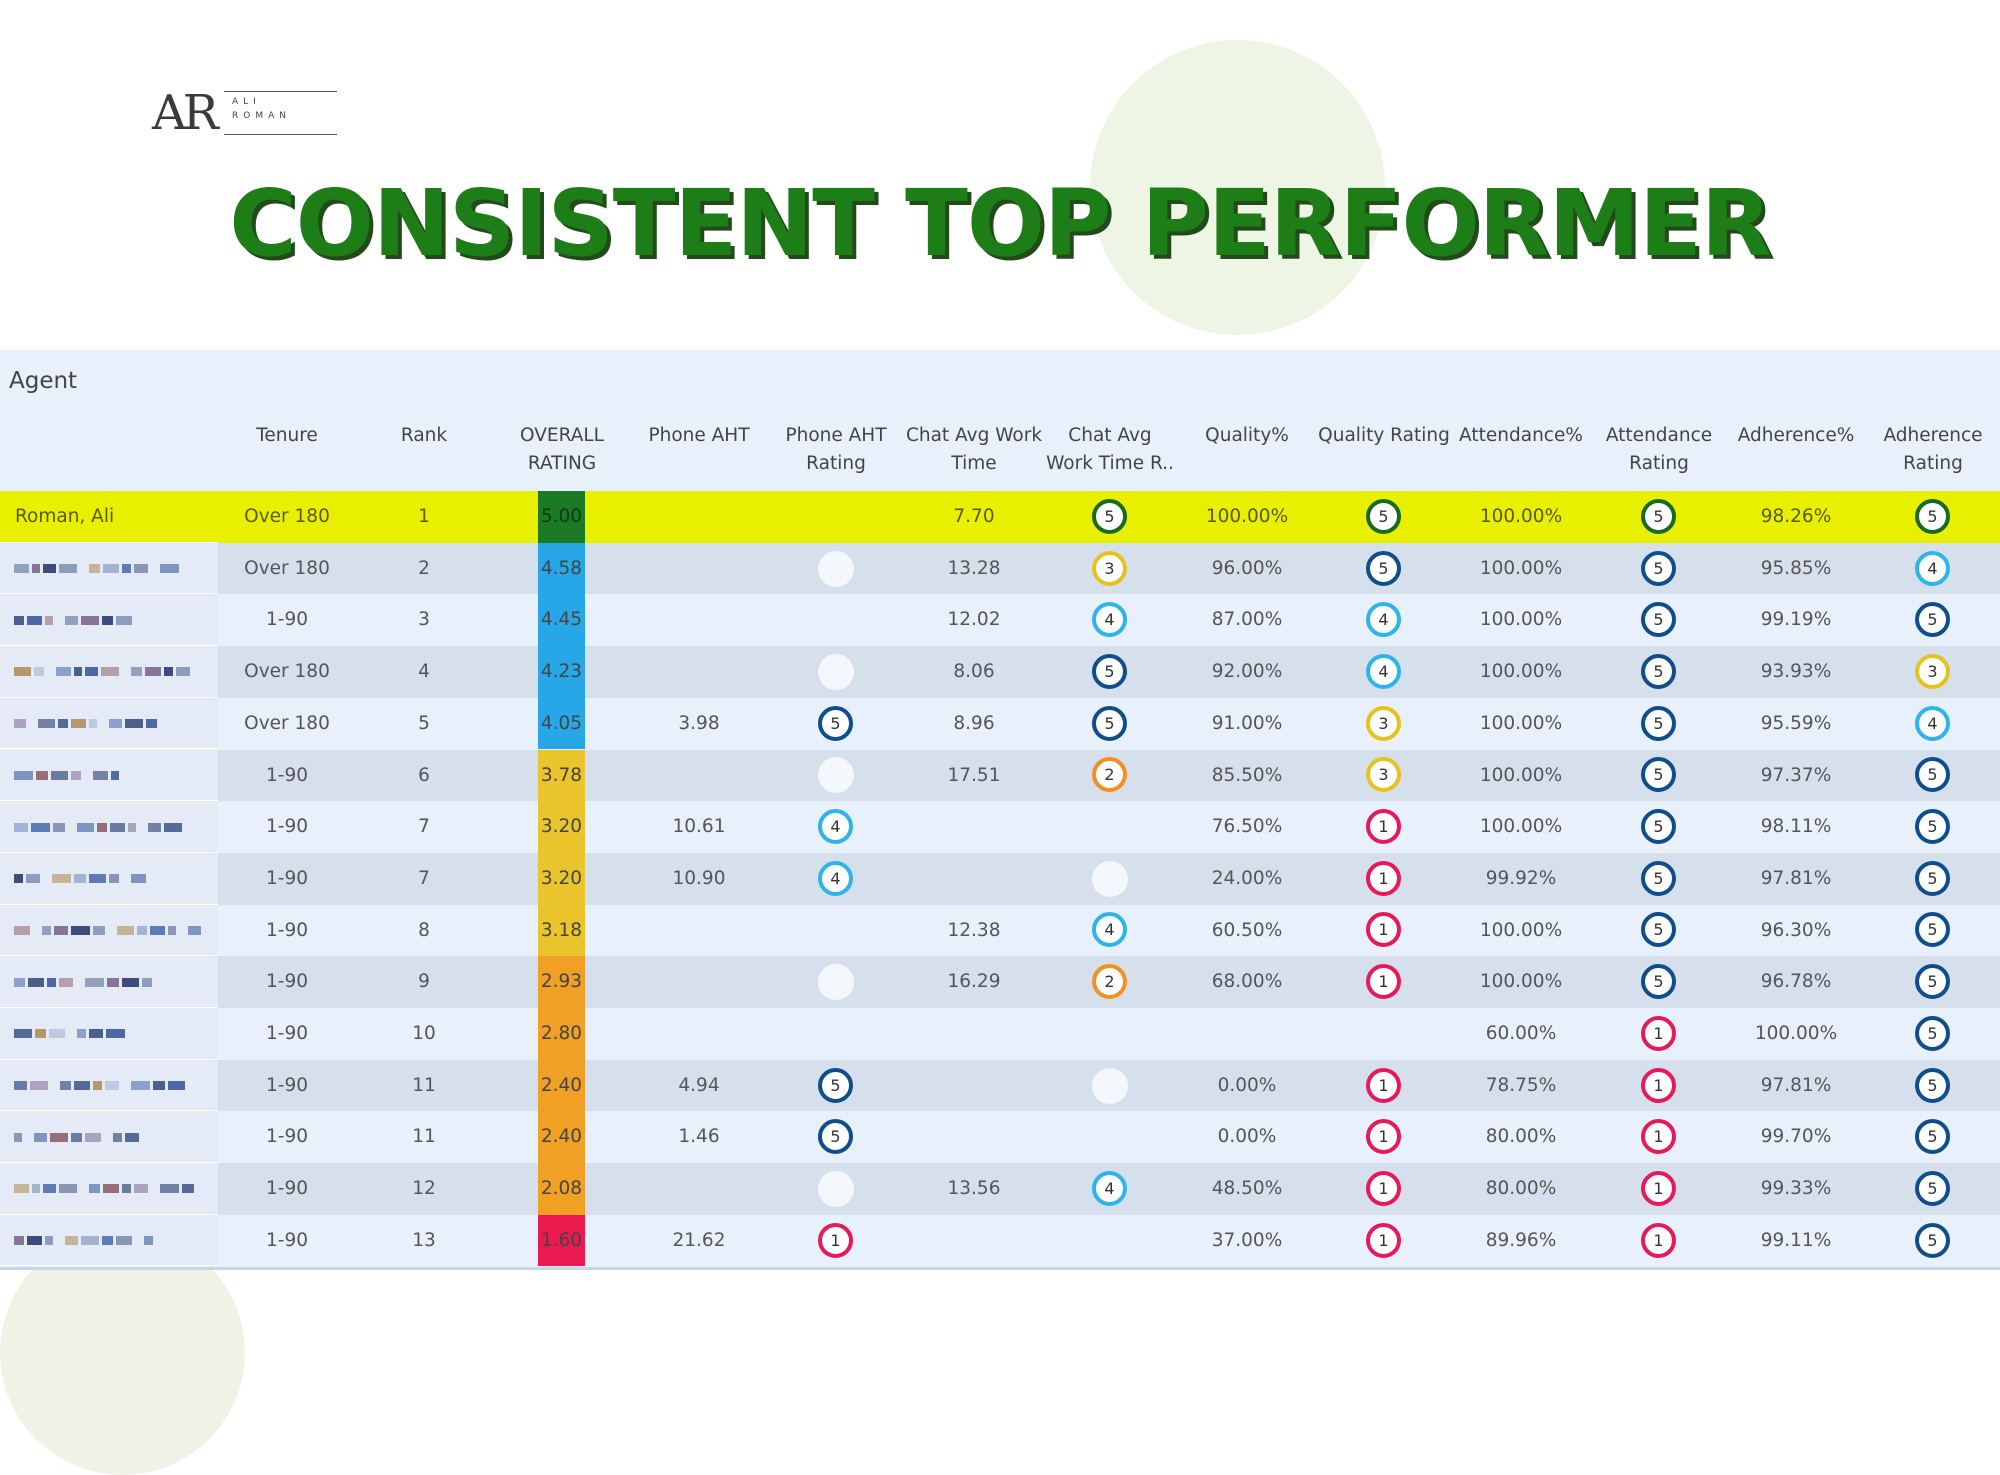 This screenshot has width=2000, height=1475. What do you see at coordinates (424, 878) in the screenshot?
I see `rank-value: 7` at bounding box center [424, 878].